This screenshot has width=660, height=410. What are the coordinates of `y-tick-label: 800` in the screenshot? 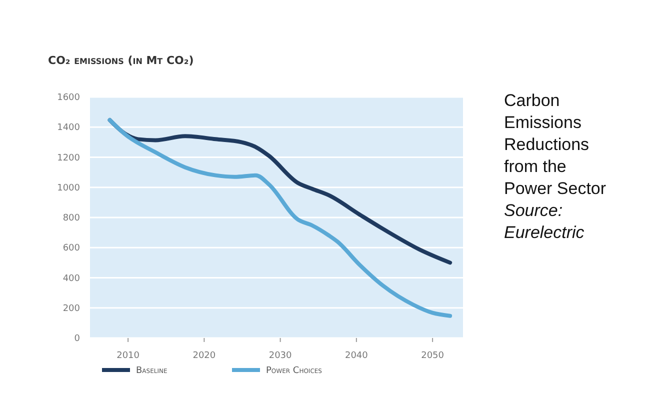 It's located at (71, 219).